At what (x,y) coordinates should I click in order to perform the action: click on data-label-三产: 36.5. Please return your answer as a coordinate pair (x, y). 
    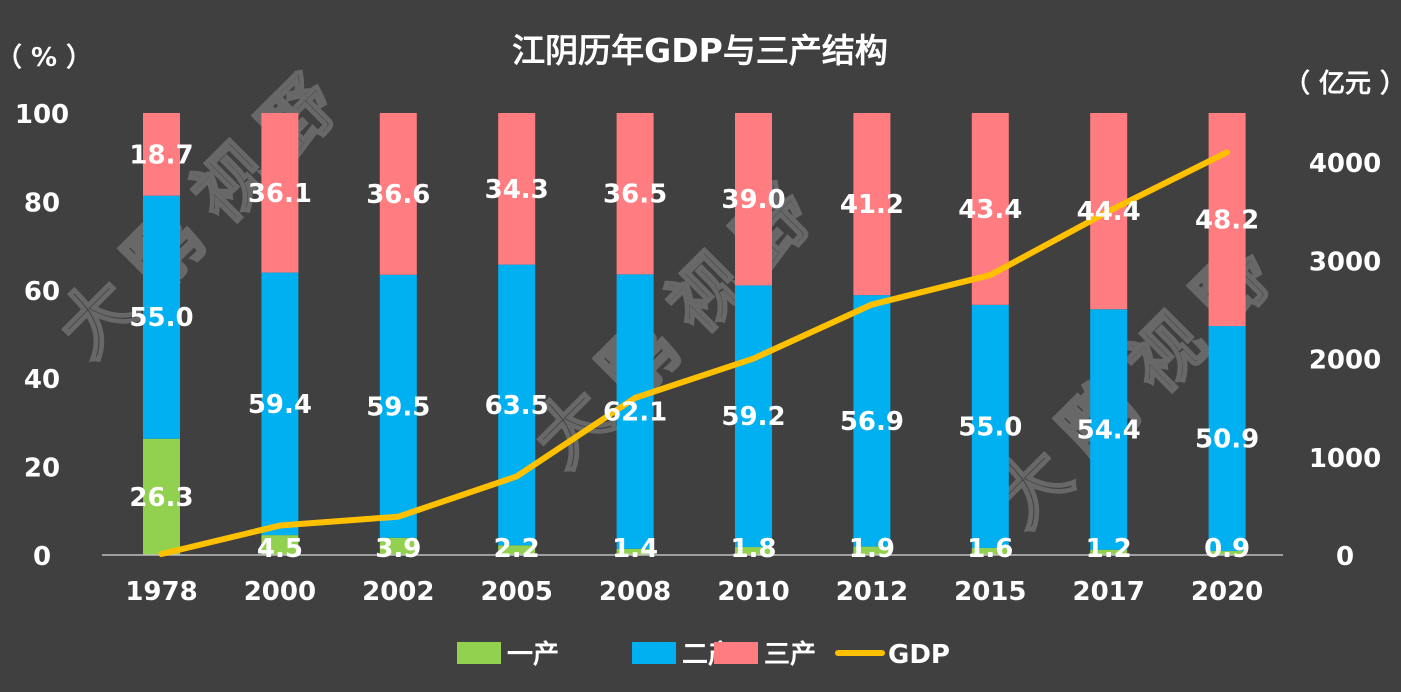
    Looking at the image, I should click on (635, 195).